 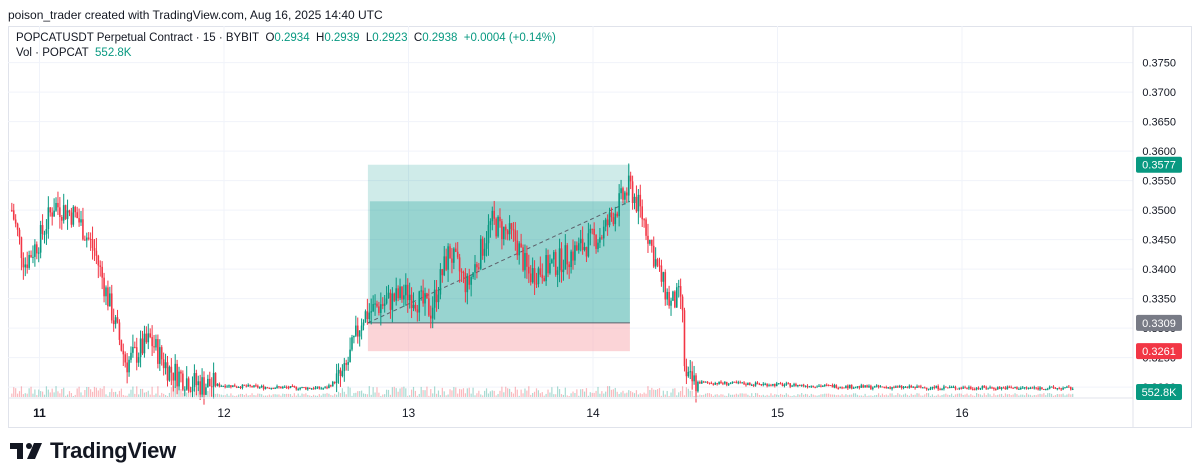 What do you see at coordinates (1159, 182) in the screenshot?
I see `y-tick-label: 0.3550` at bounding box center [1159, 182].